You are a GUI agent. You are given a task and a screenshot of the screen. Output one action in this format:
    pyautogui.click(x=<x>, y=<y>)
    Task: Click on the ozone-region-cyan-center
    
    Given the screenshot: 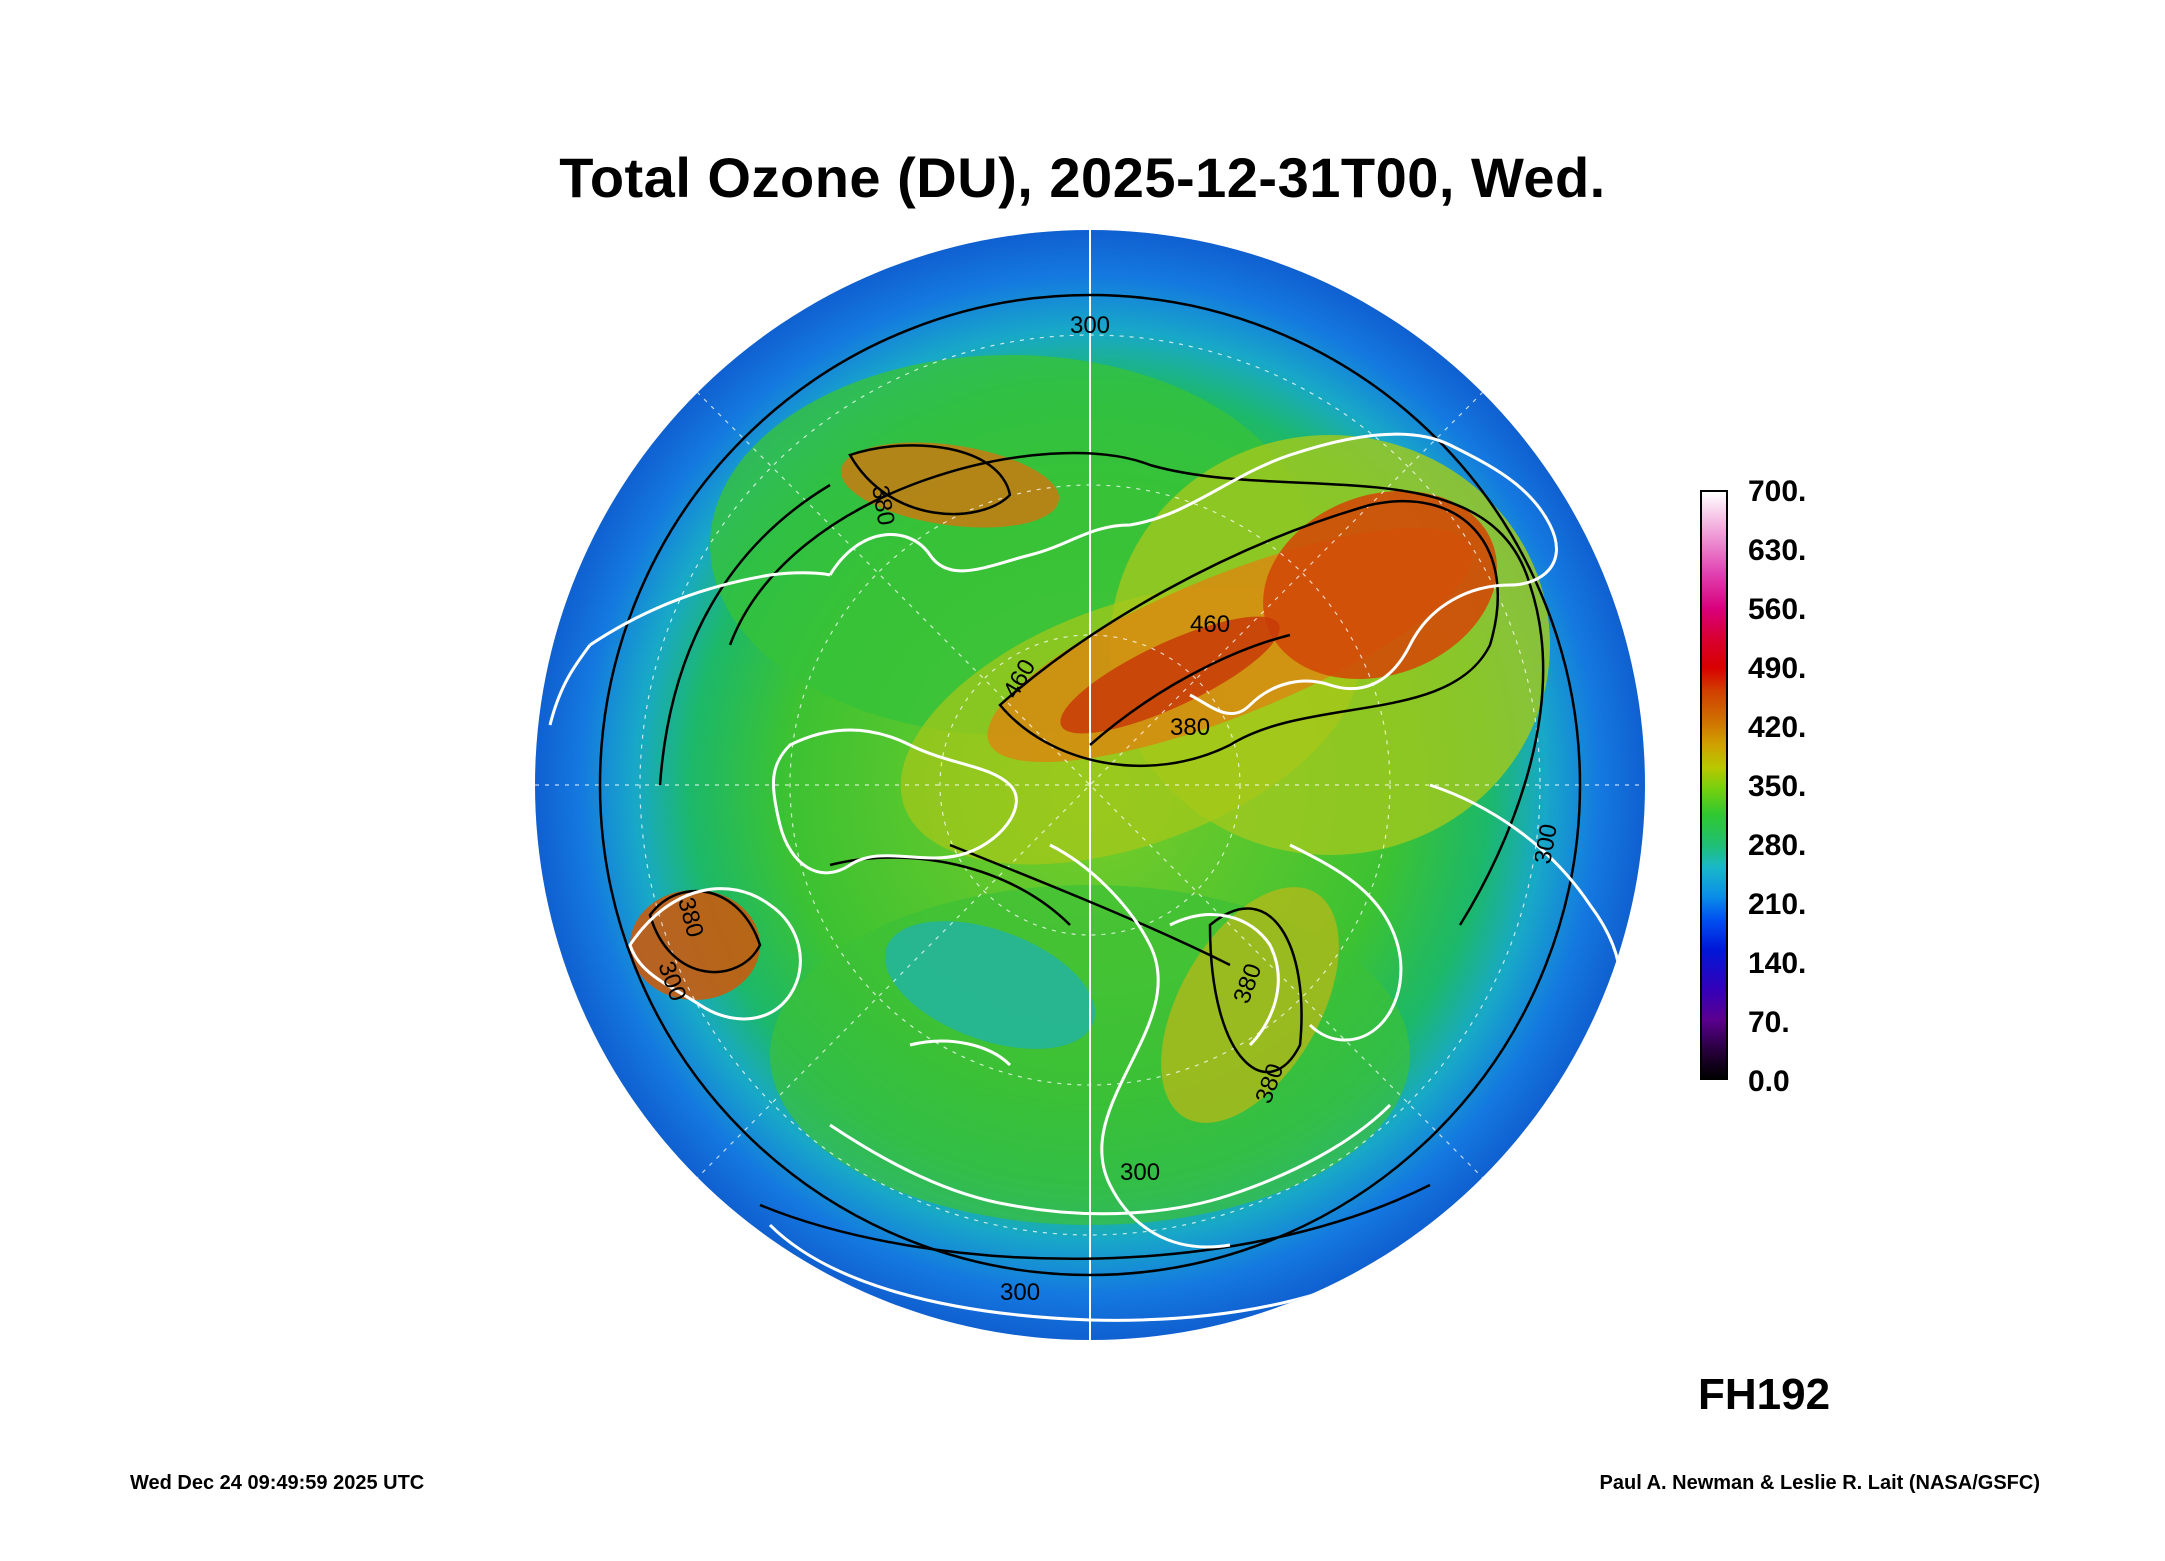 What is the action you would take?
    pyautogui.click(x=990, y=985)
    